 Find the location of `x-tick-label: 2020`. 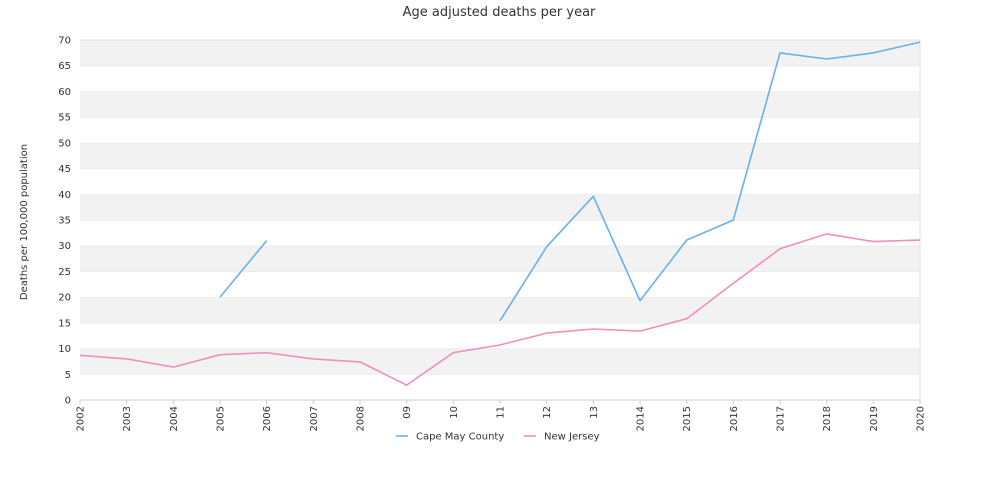

x-tick-label: 2020 is located at coordinates (921, 418).